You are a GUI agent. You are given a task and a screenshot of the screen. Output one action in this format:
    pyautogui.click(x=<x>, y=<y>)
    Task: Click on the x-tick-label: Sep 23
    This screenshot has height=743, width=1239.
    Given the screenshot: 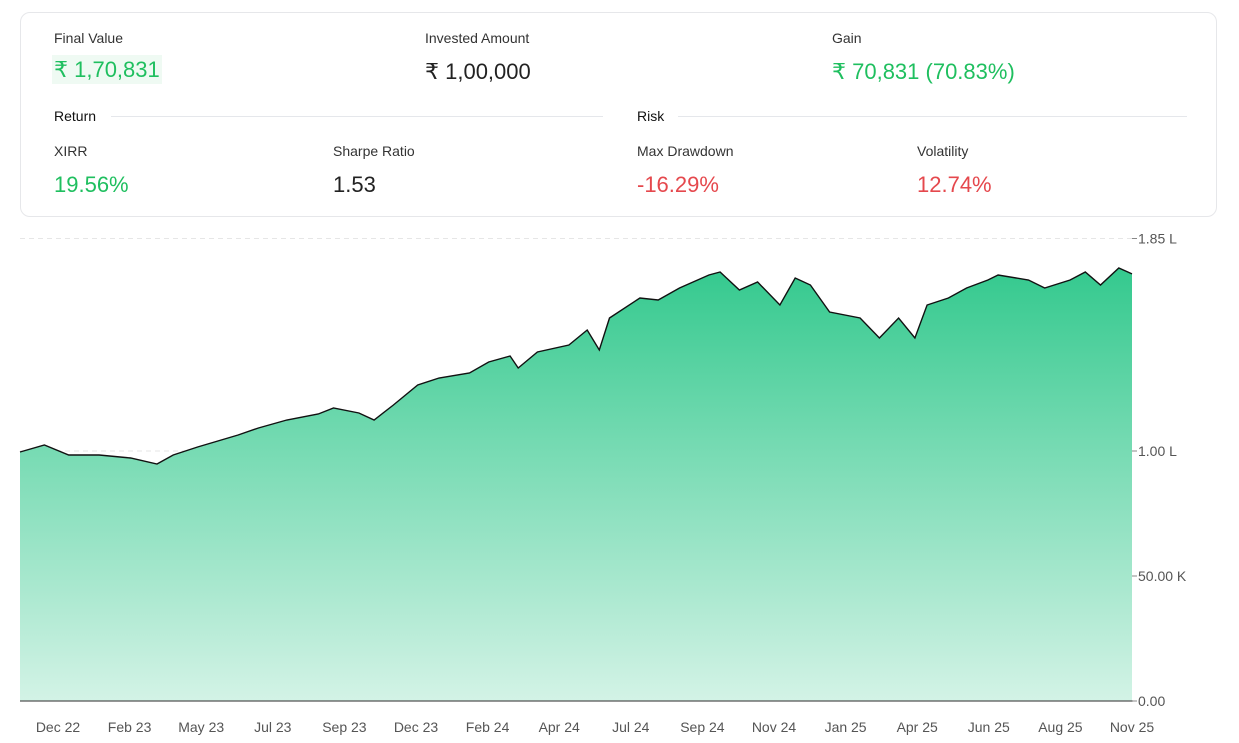 What is the action you would take?
    pyautogui.click(x=344, y=727)
    